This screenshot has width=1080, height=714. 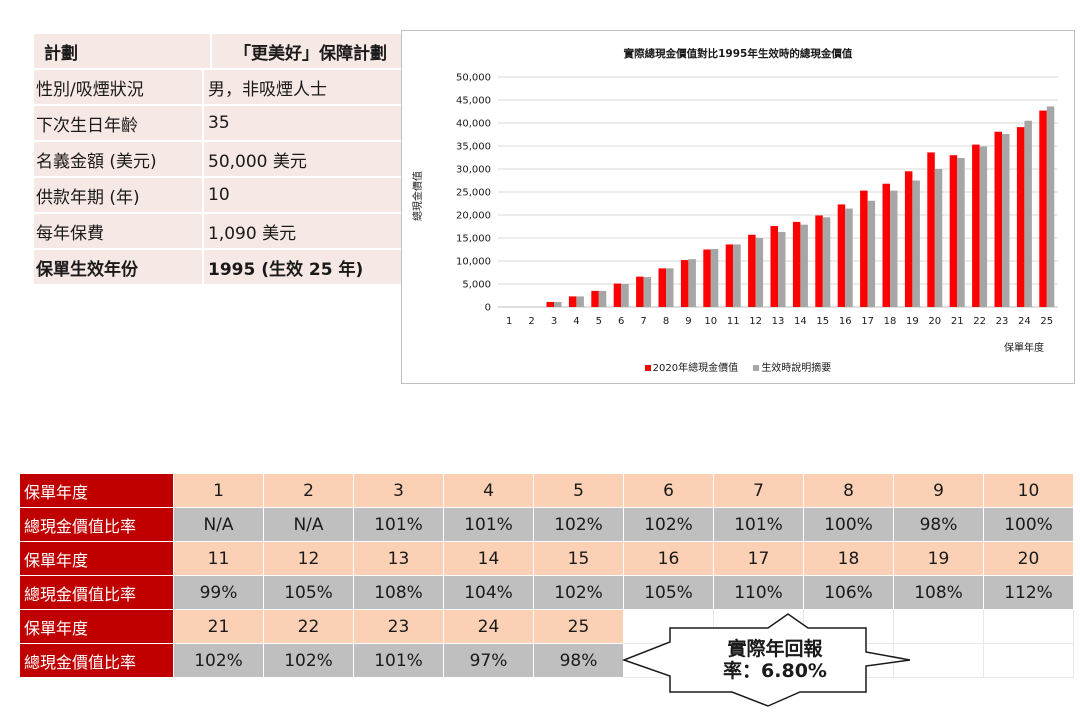 I want to click on year-cell: 2, so click(x=309, y=491).